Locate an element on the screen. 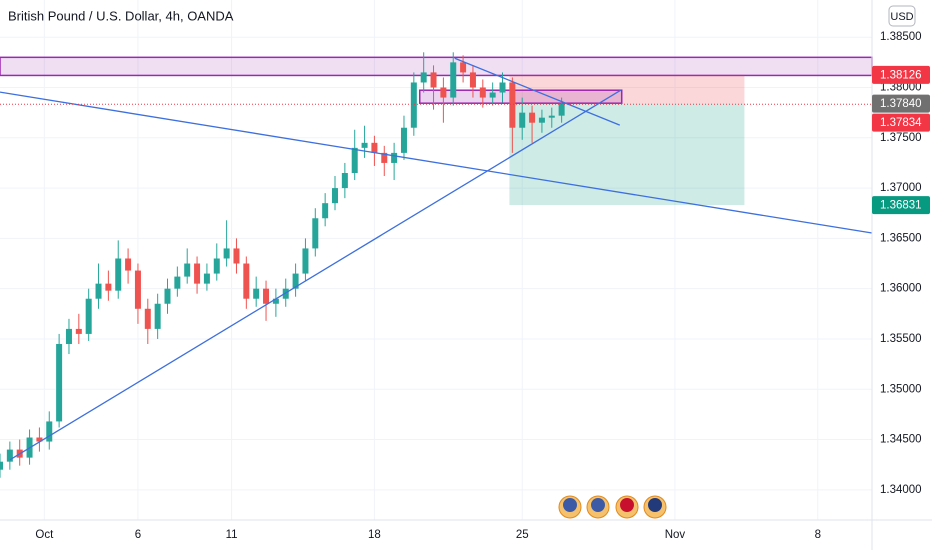 The height and width of the screenshot is (550, 932). x-tick-label: Nov is located at coordinates (675, 535).